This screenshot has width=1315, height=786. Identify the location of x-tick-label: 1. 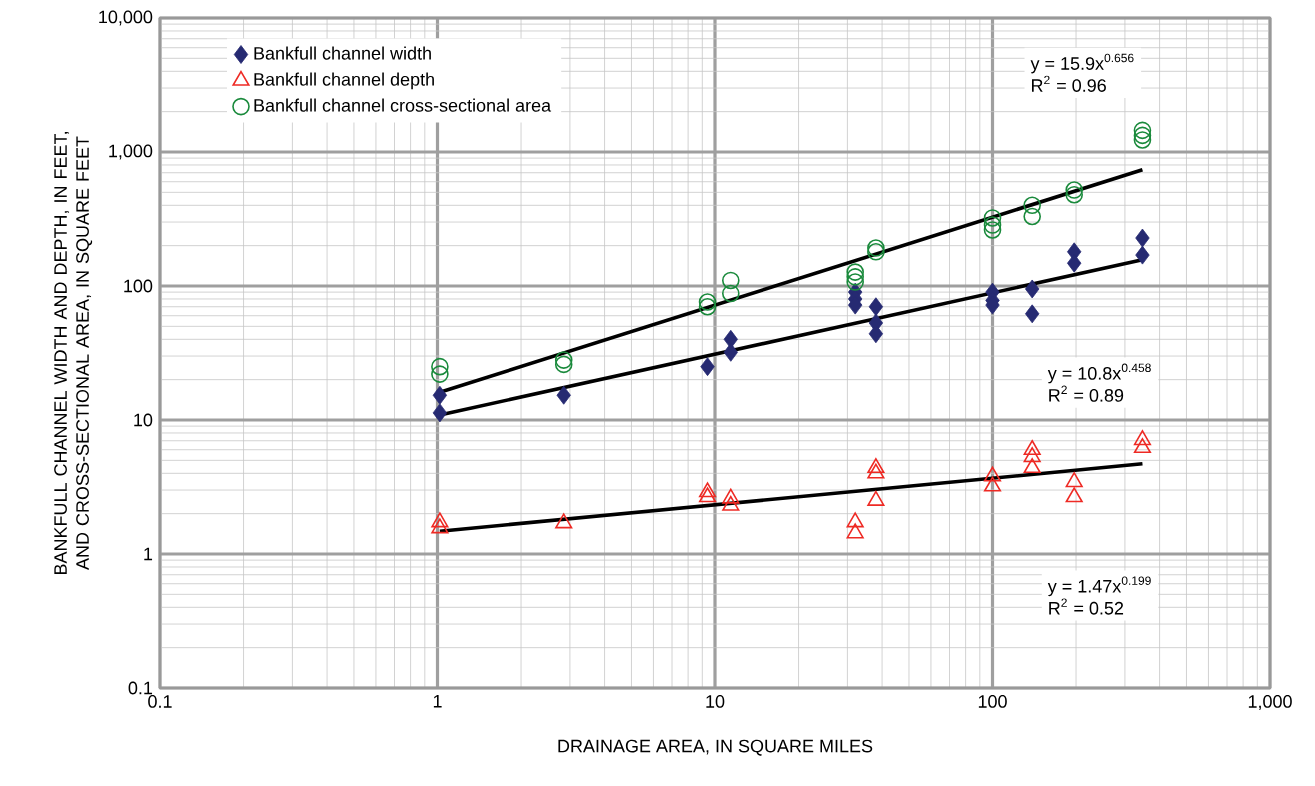
(437, 701).